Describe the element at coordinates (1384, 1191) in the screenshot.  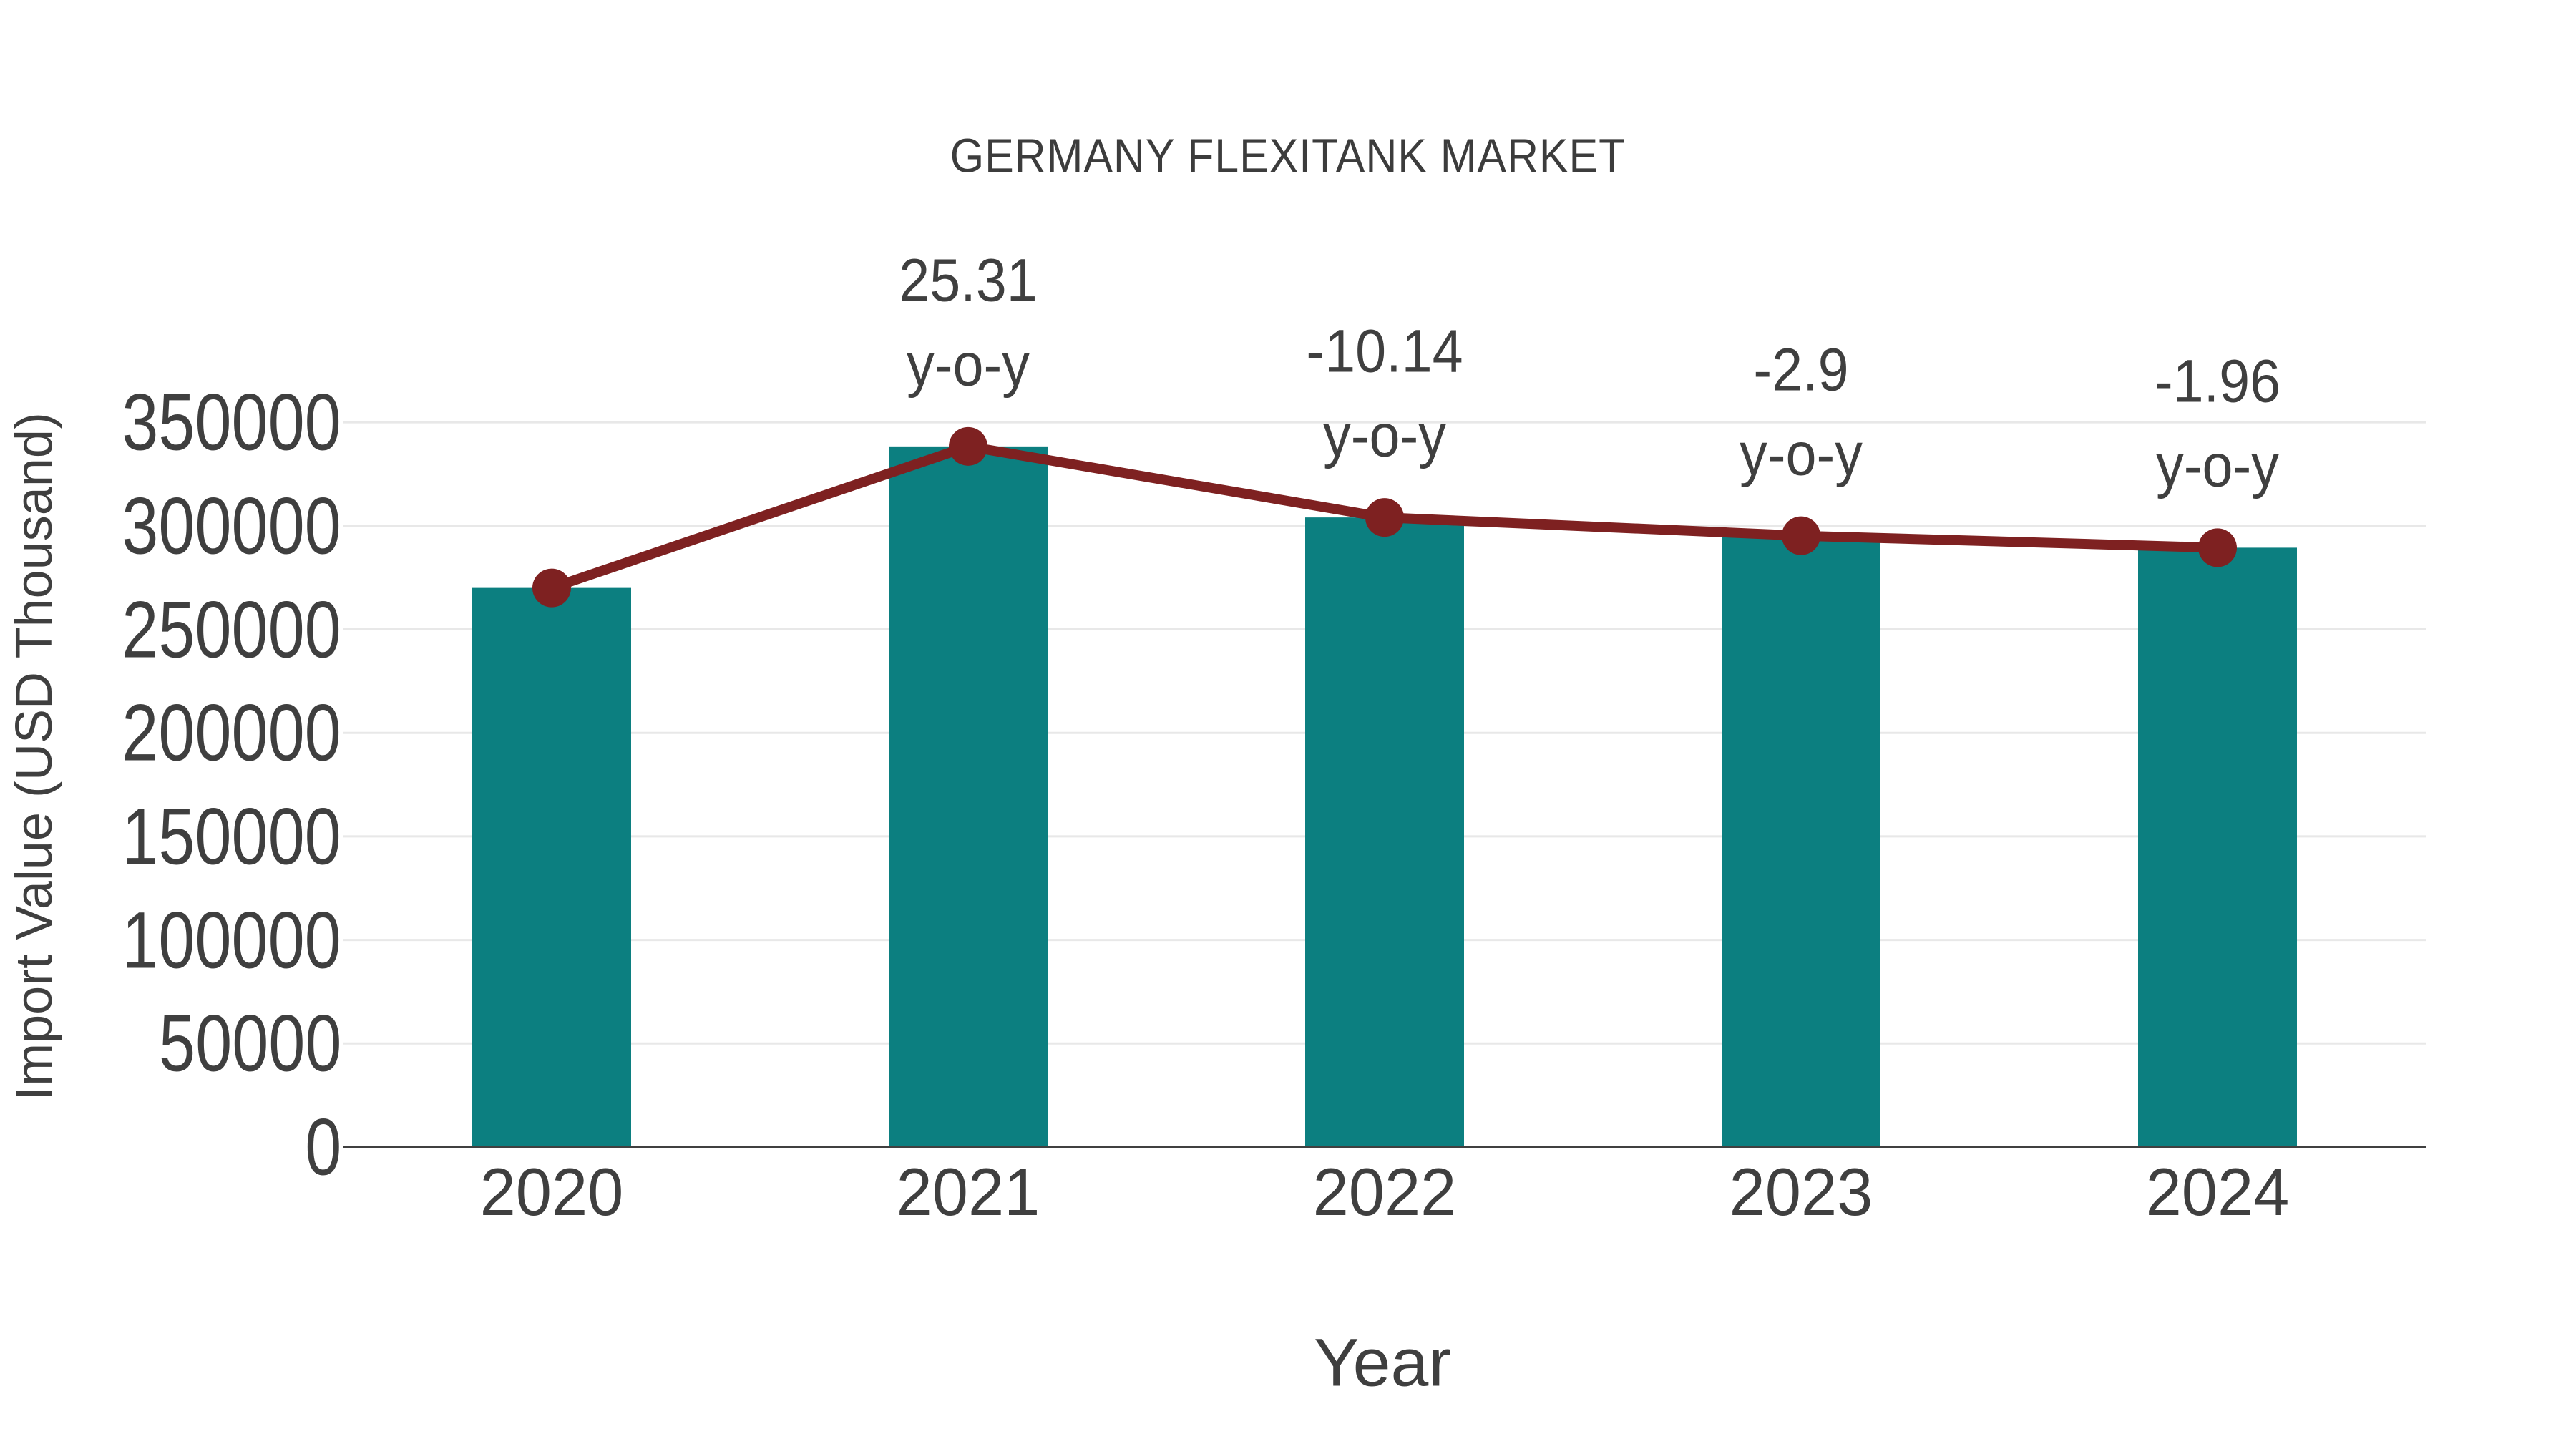
I see `x-tick-label-2022: 2022` at that location.